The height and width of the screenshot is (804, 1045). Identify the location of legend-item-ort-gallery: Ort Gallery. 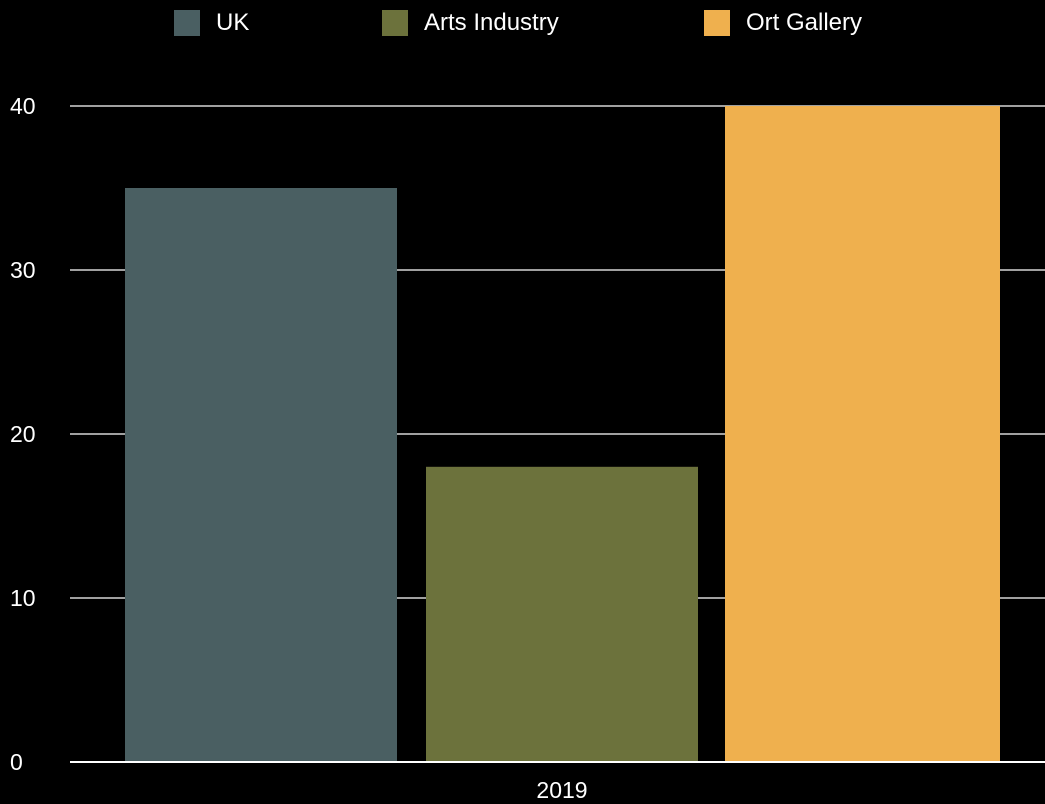
(783, 23).